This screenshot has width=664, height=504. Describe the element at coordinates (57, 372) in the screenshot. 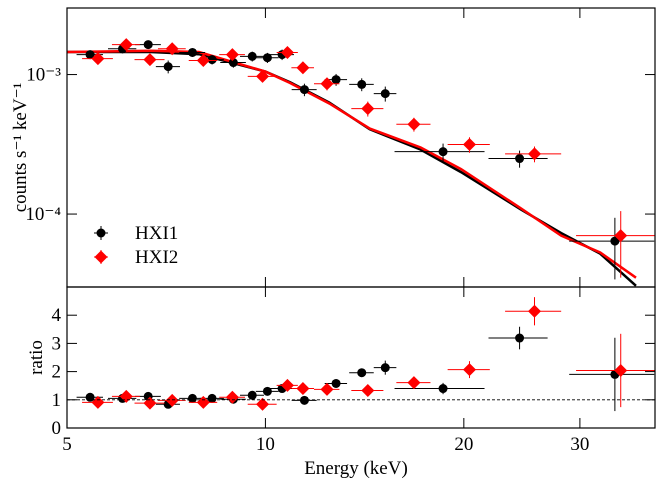

I see `y-tick-label: 2` at that location.